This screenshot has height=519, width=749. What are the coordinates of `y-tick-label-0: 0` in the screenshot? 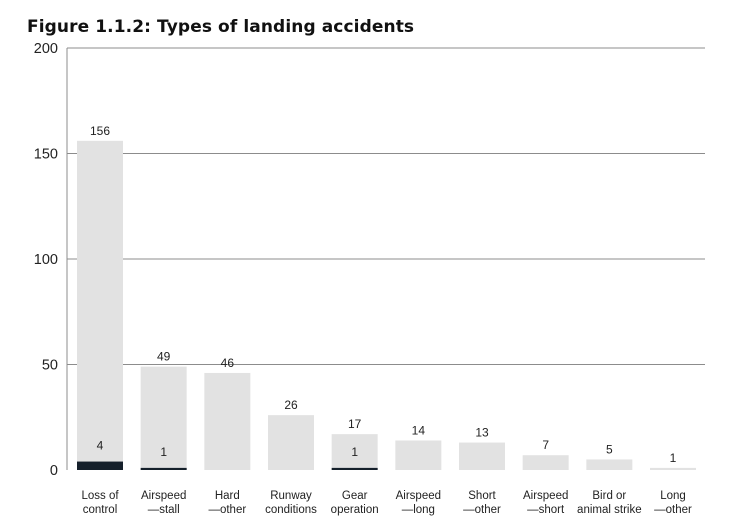 It's located at (54, 471).